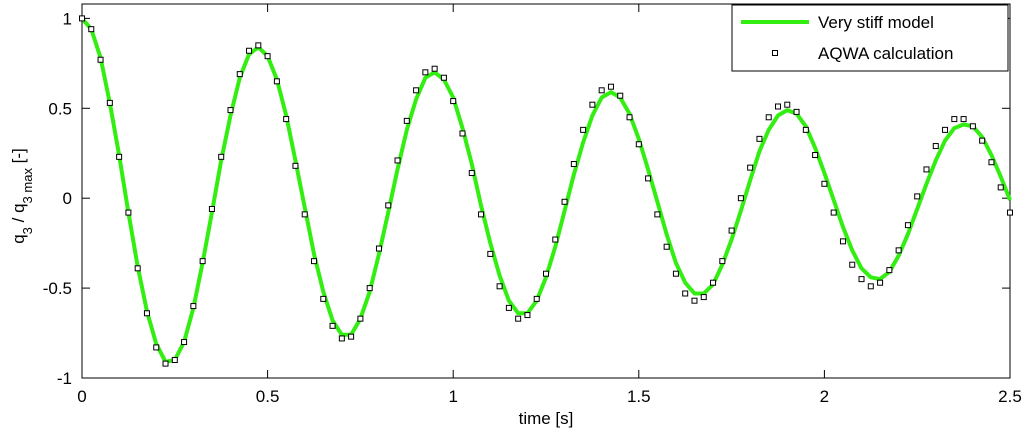  What do you see at coordinates (22, 196) in the screenshot?
I see `y-axis-label: q3 / q3 max [-]` at bounding box center [22, 196].